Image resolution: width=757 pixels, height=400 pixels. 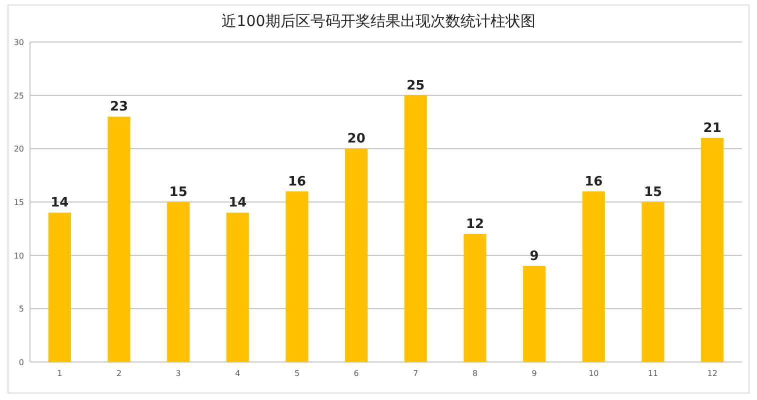 I want to click on x-tick-label: 5, so click(x=297, y=373).